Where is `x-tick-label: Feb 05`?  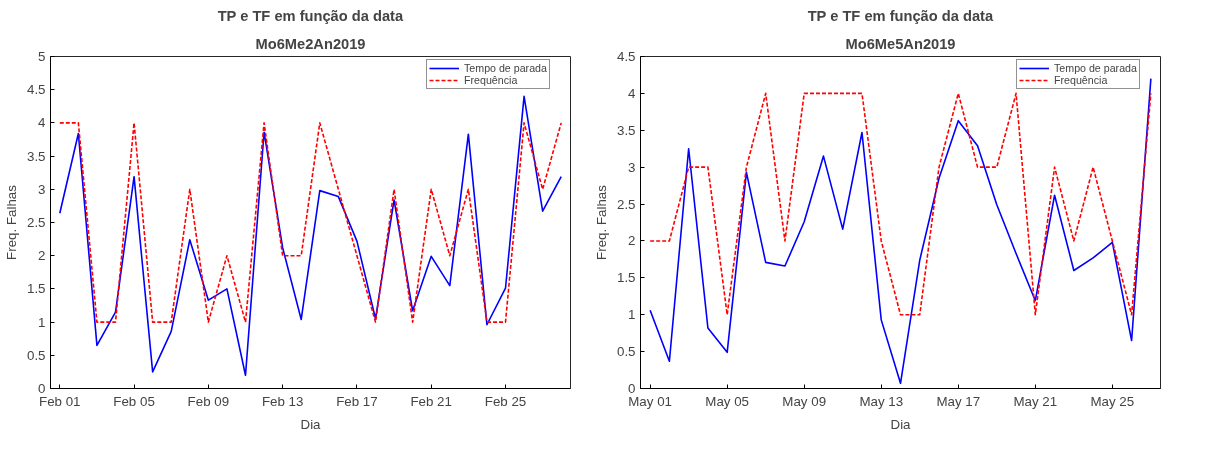
x-tick-label: Feb 05 is located at coordinates (134, 401).